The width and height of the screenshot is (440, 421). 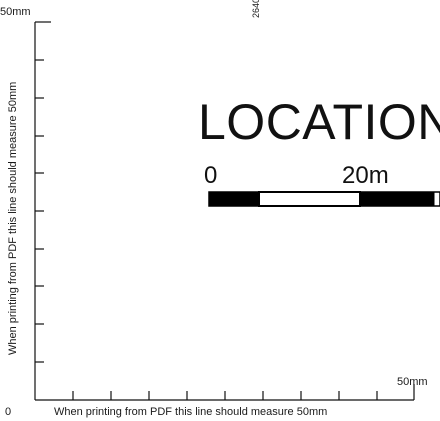 I want to click on top-left-measure-label: 50mm, so click(x=15, y=12).